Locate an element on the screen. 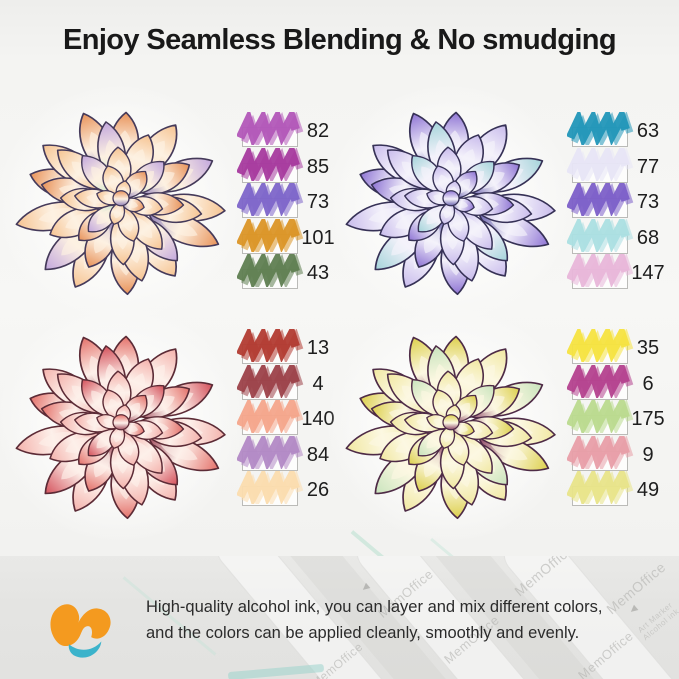 The height and width of the screenshot is (679, 679). swatch-row: 49 is located at coordinates (623, 489).